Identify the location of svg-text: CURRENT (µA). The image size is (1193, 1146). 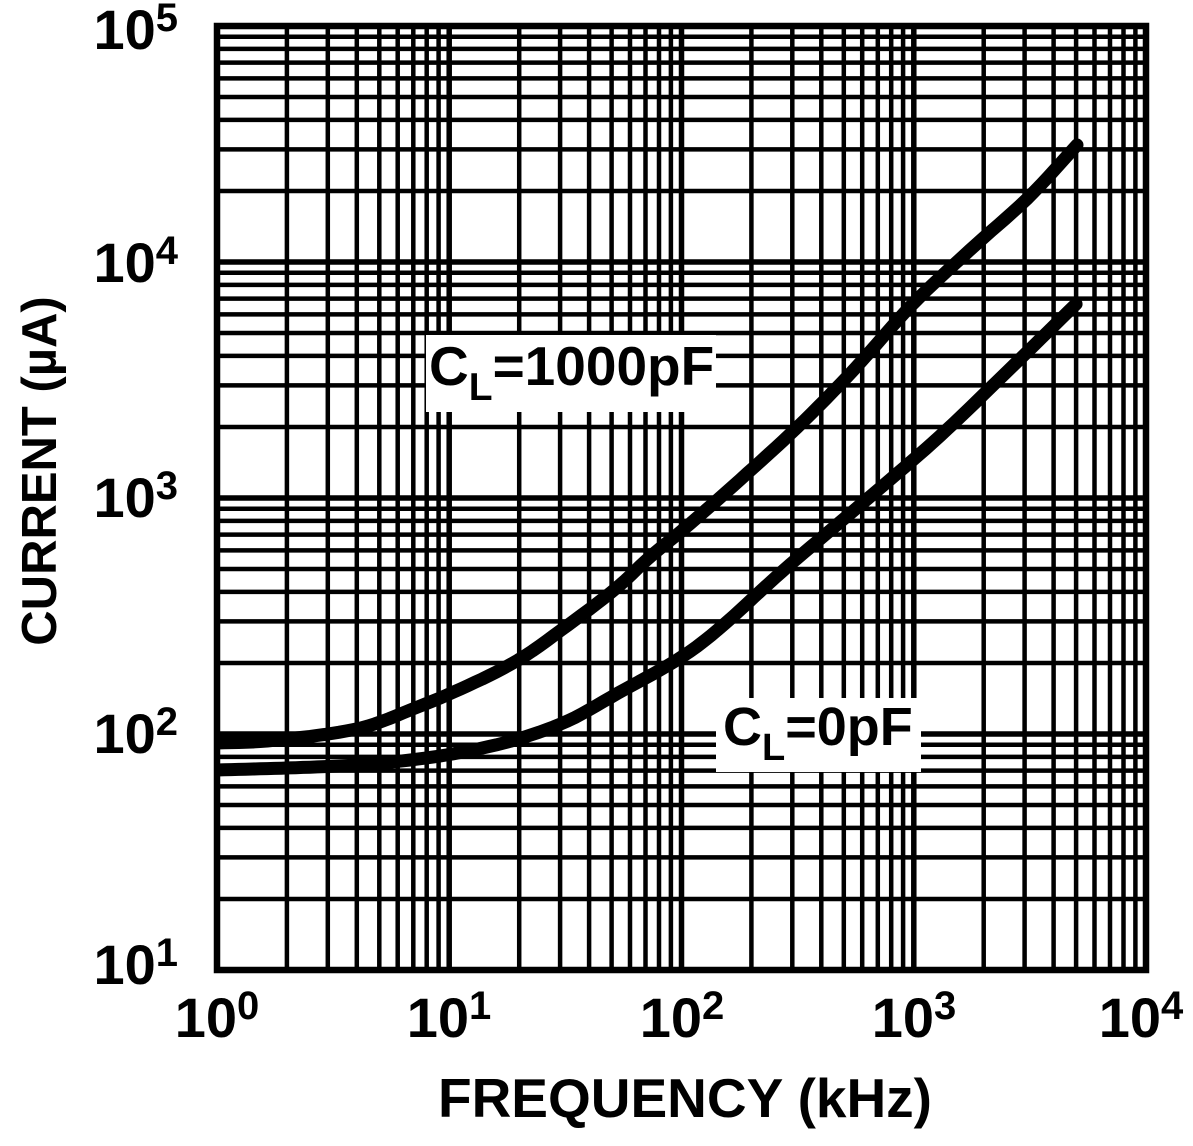
(40, 470).